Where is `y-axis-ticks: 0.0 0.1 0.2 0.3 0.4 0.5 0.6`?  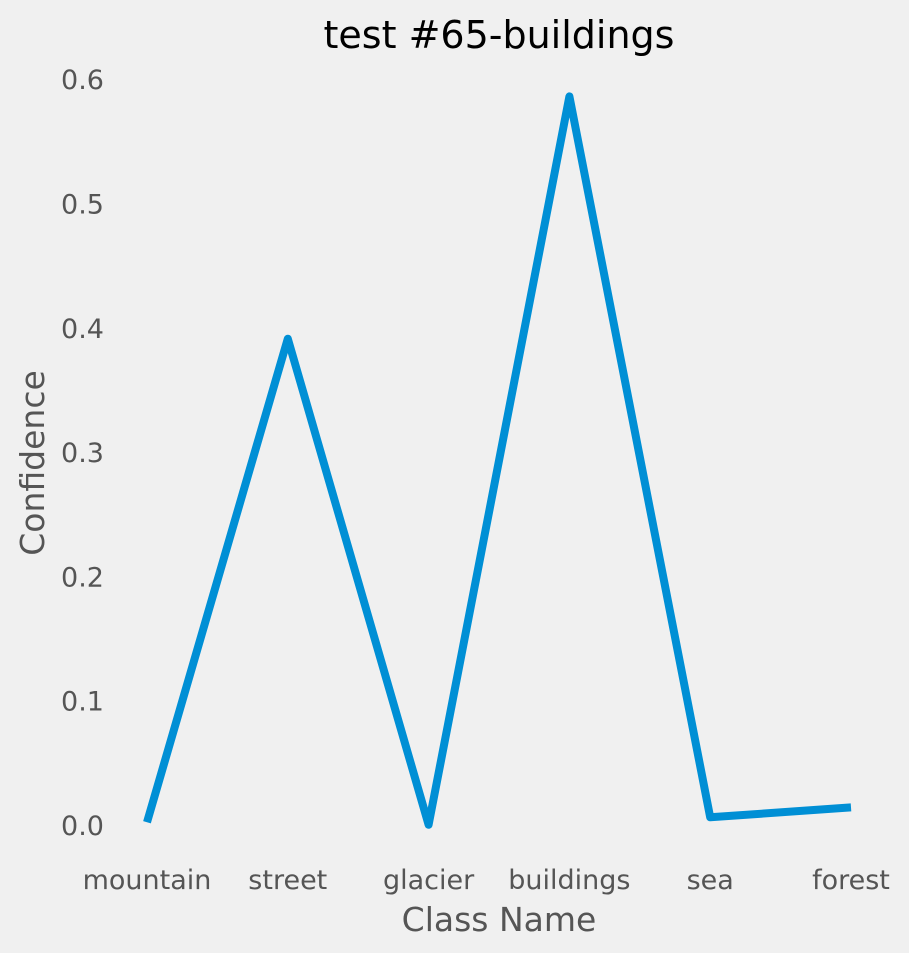
y-axis-ticks: 0.0 0.1 0.2 0.3 0.4 0.5 0.6 is located at coordinates (82, 453).